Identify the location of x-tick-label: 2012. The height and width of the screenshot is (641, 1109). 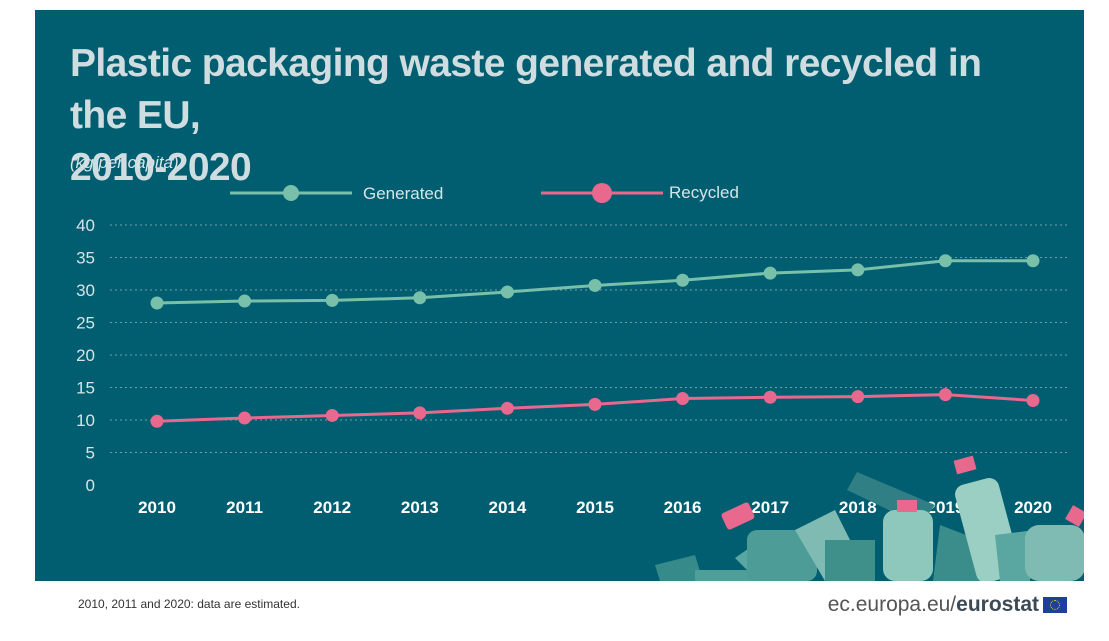
(332, 507).